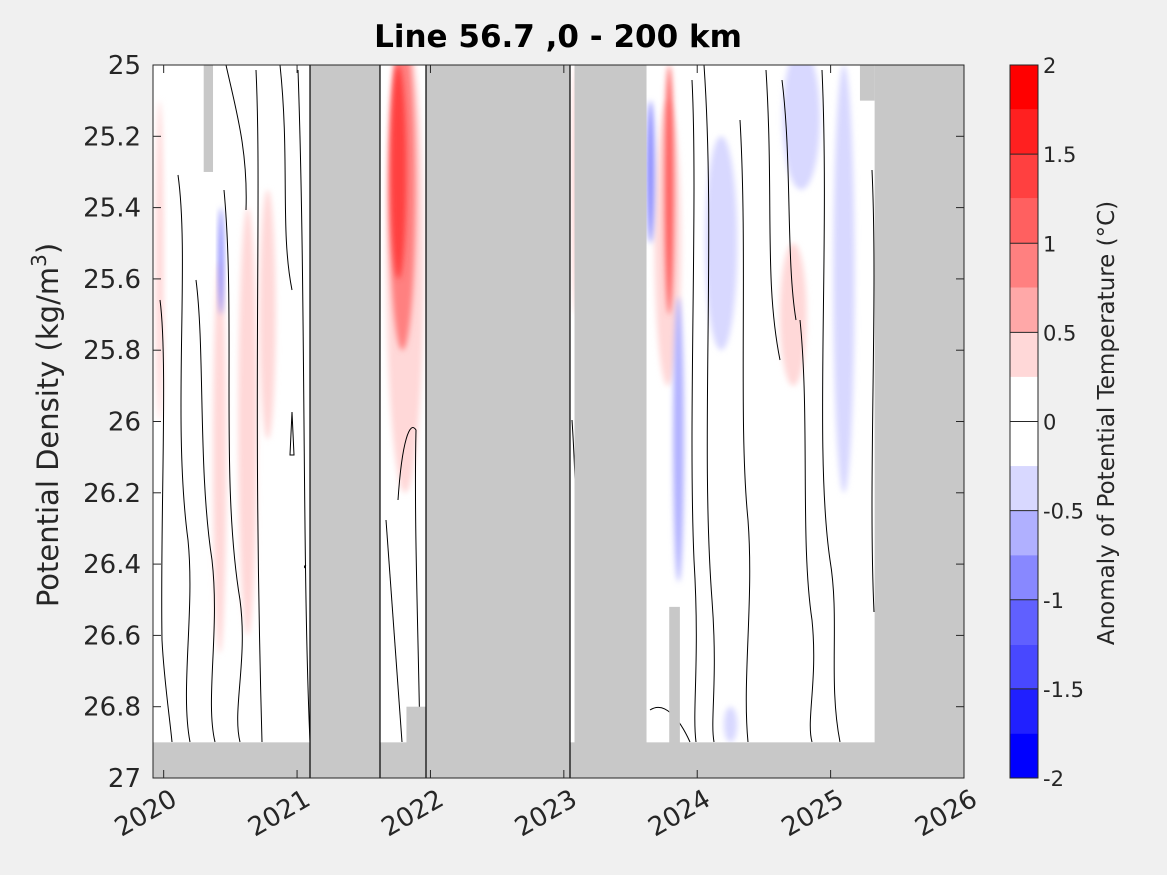 The height and width of the screenshot is (875, 1167). Describe the element at coordinates (112, 137) in the screenshot. I see `y-tick-label: 25.2` at that location.